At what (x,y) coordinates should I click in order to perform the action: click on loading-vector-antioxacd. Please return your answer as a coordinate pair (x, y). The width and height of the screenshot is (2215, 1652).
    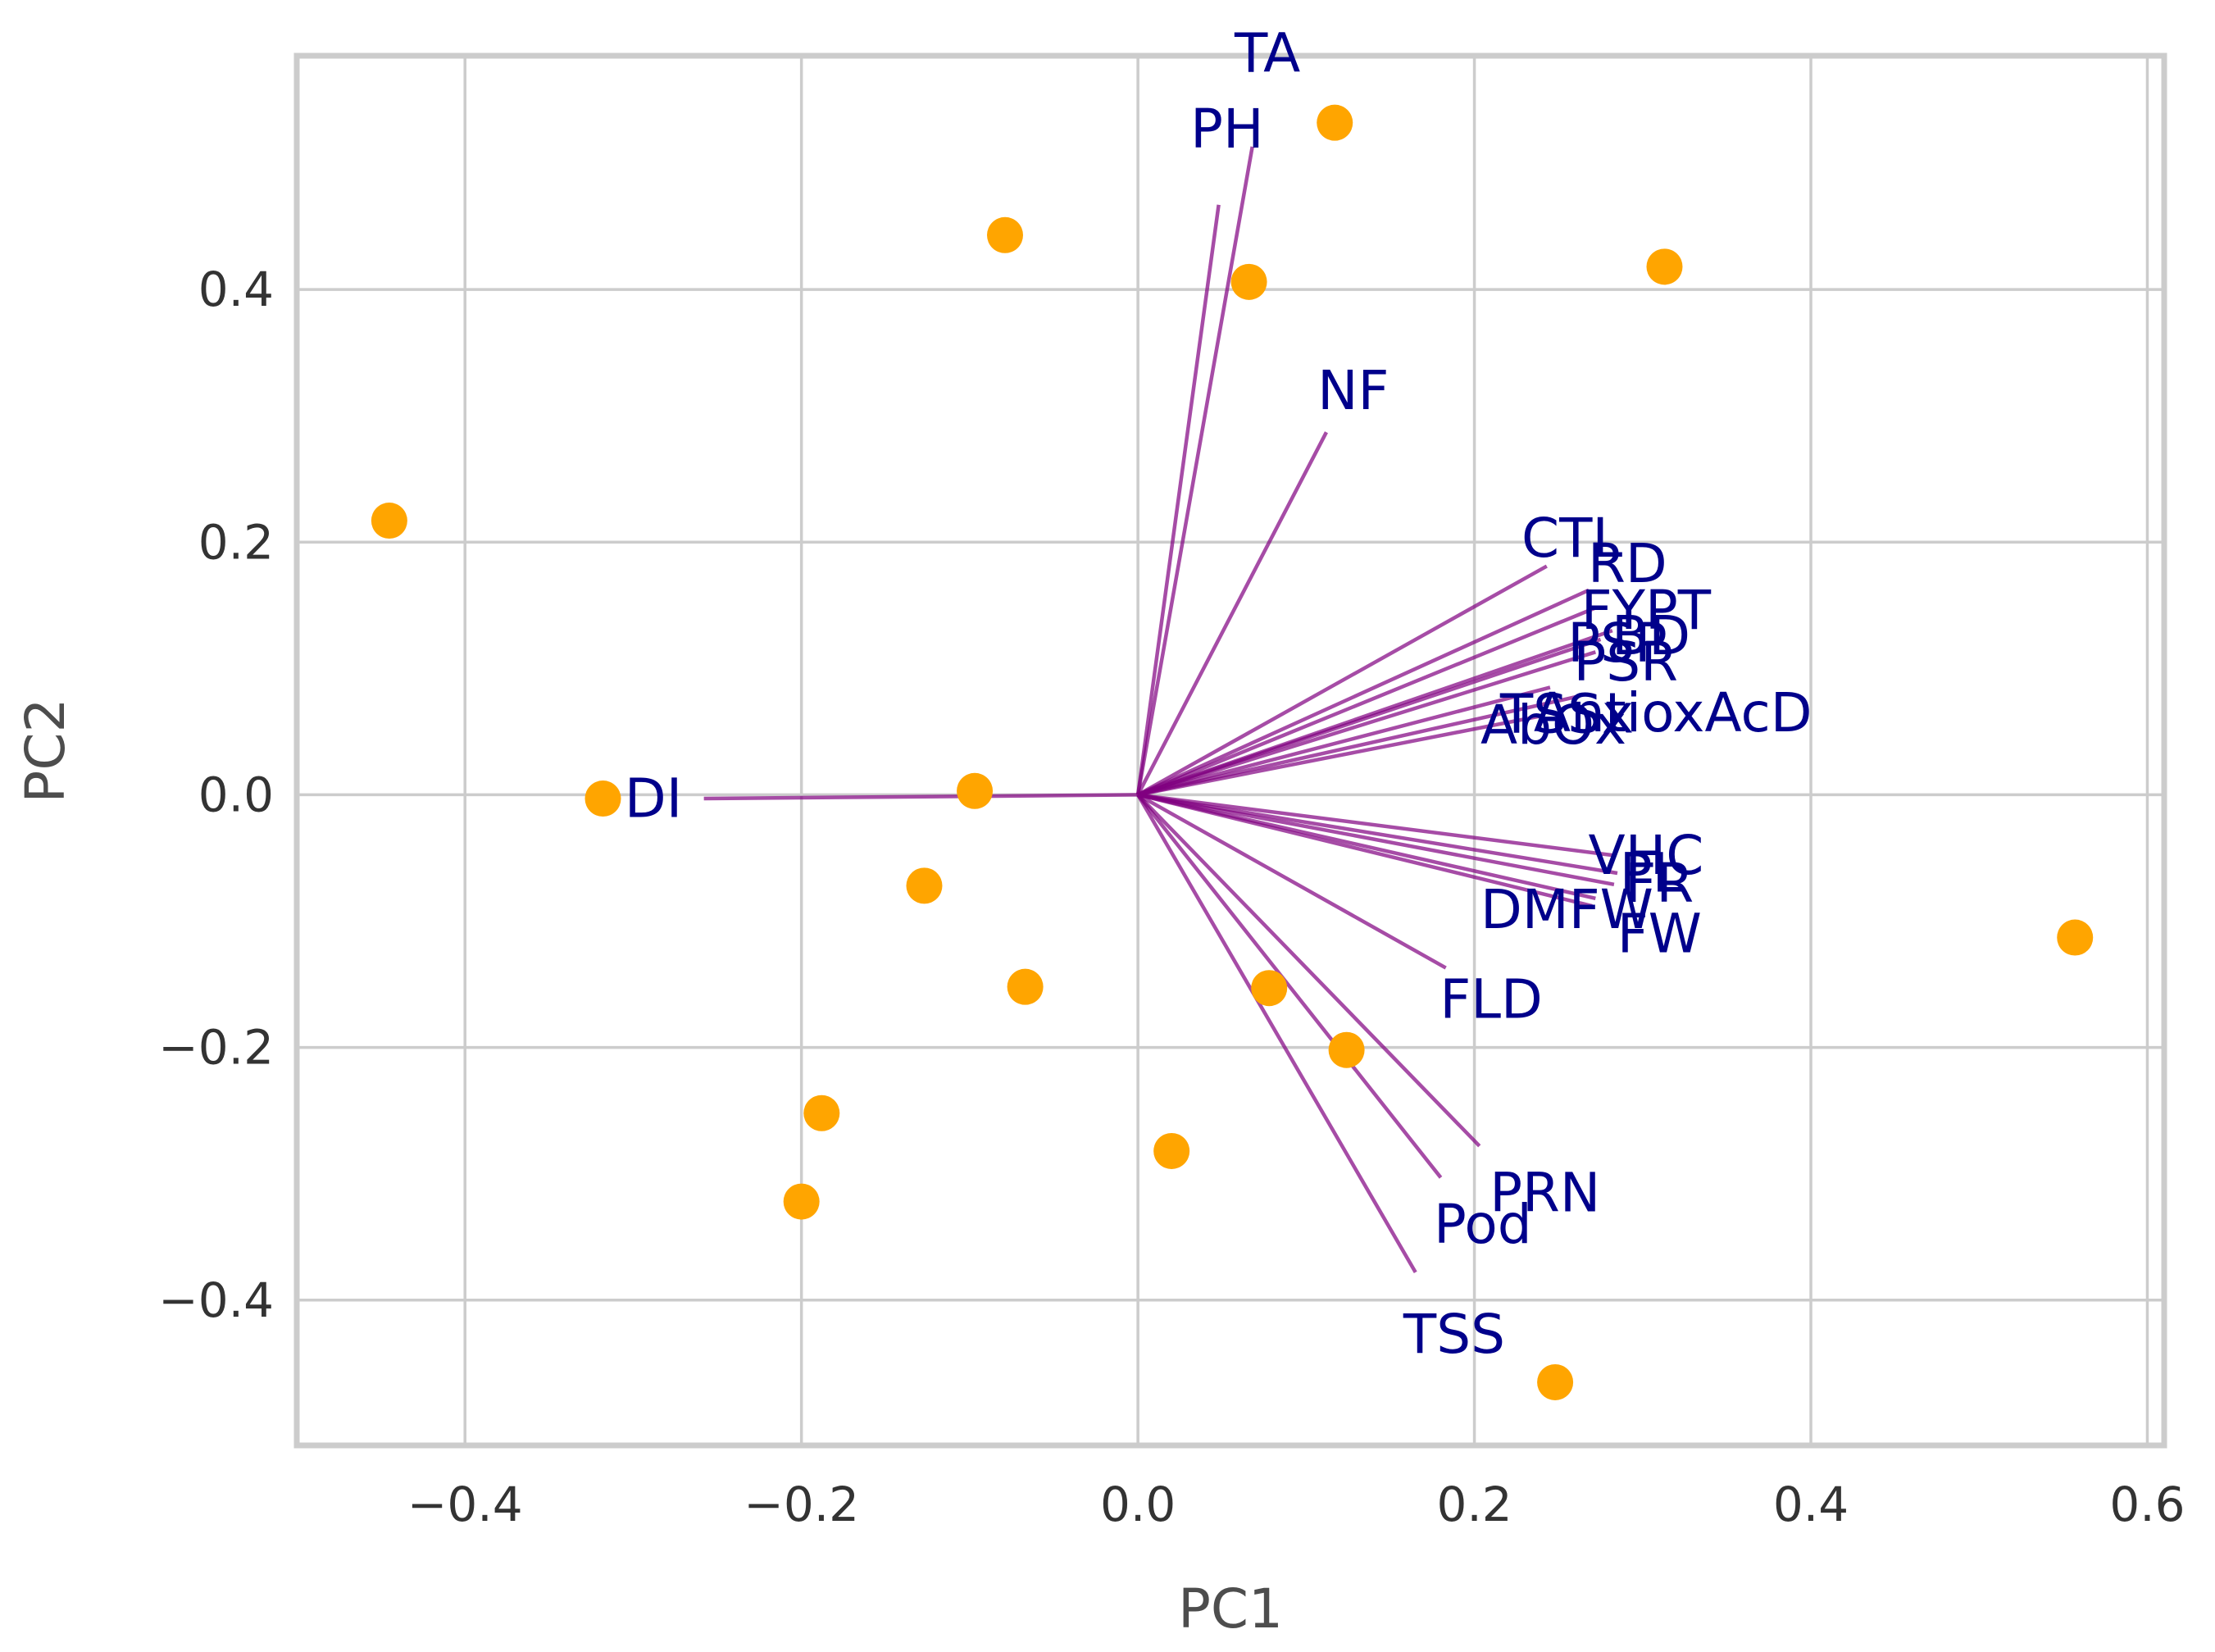
    Looking at the image, I should click on (1358, 745).